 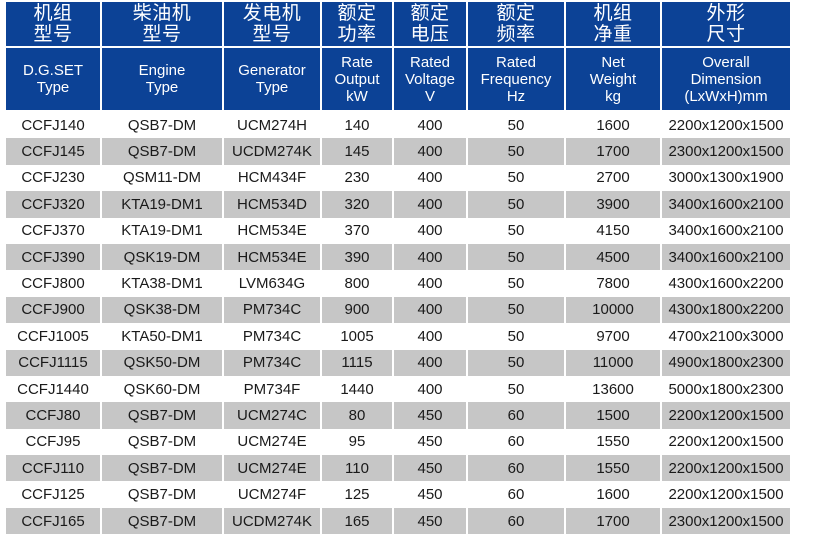 I want to click on table-cell-r12-c4: 450, so click(x=430, y=442).